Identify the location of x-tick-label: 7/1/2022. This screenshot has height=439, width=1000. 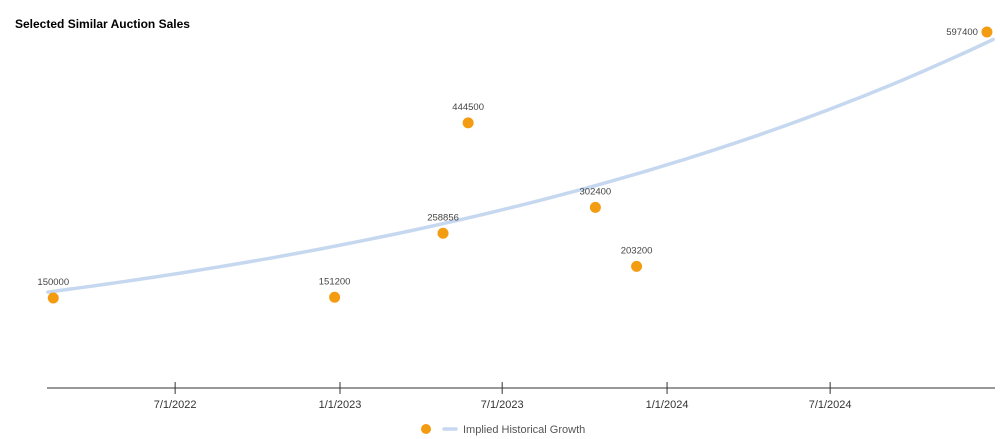
(175, 405).